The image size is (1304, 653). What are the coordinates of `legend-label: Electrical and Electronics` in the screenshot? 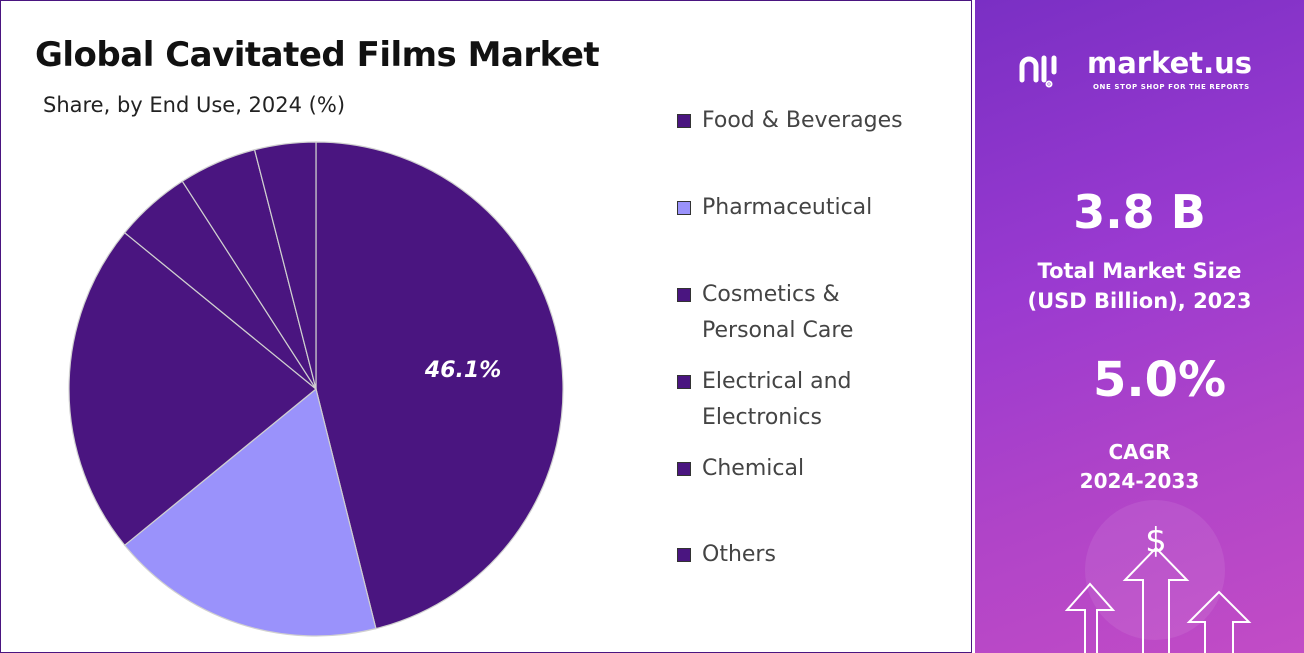 It's located at (777, 399).